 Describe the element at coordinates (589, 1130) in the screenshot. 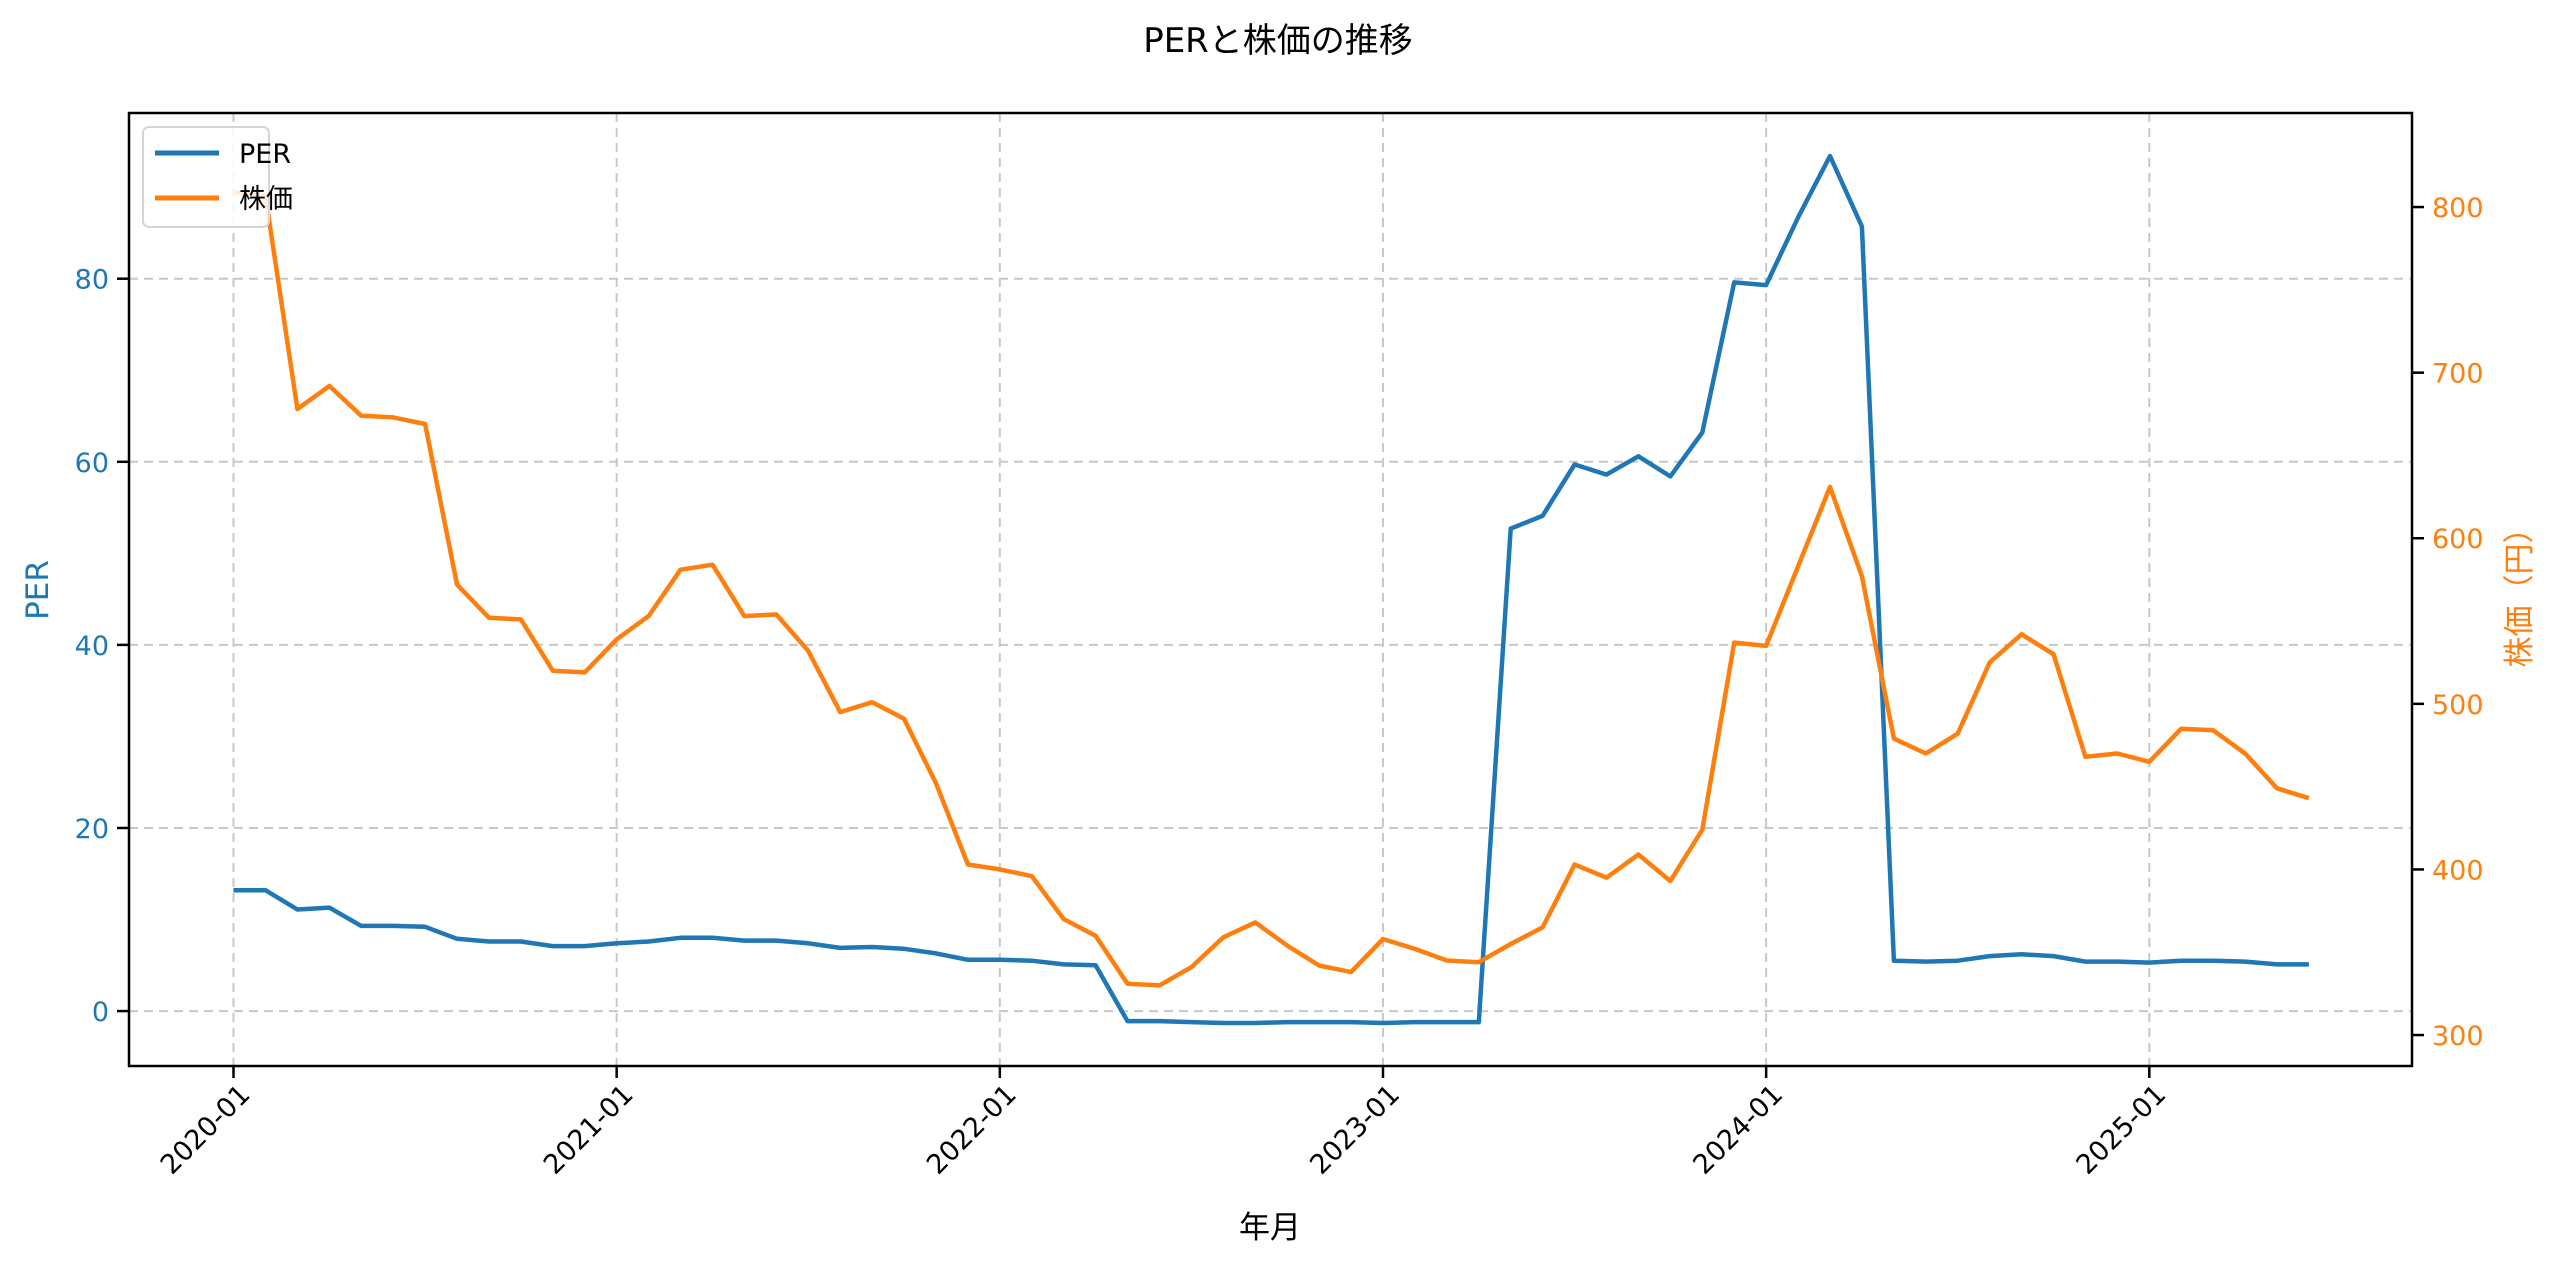

I see `x-tick-label: 2021-01` at that location.